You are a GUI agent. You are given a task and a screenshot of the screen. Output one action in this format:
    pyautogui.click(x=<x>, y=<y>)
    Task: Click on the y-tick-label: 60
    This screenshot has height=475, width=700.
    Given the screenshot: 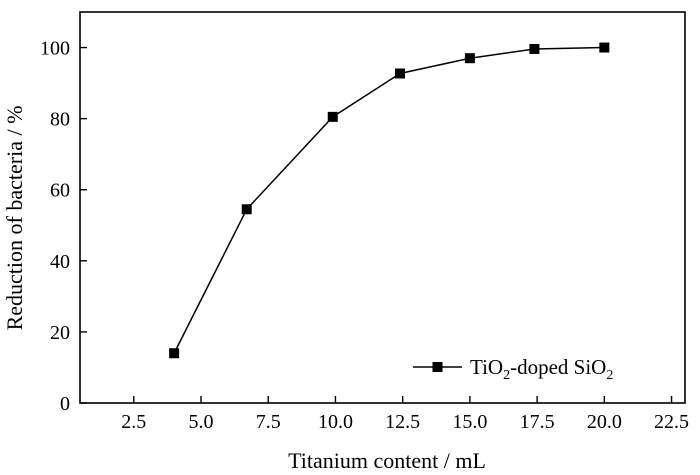 What is the action you would take?
    pyautogui.click(x=60, y=191)
    